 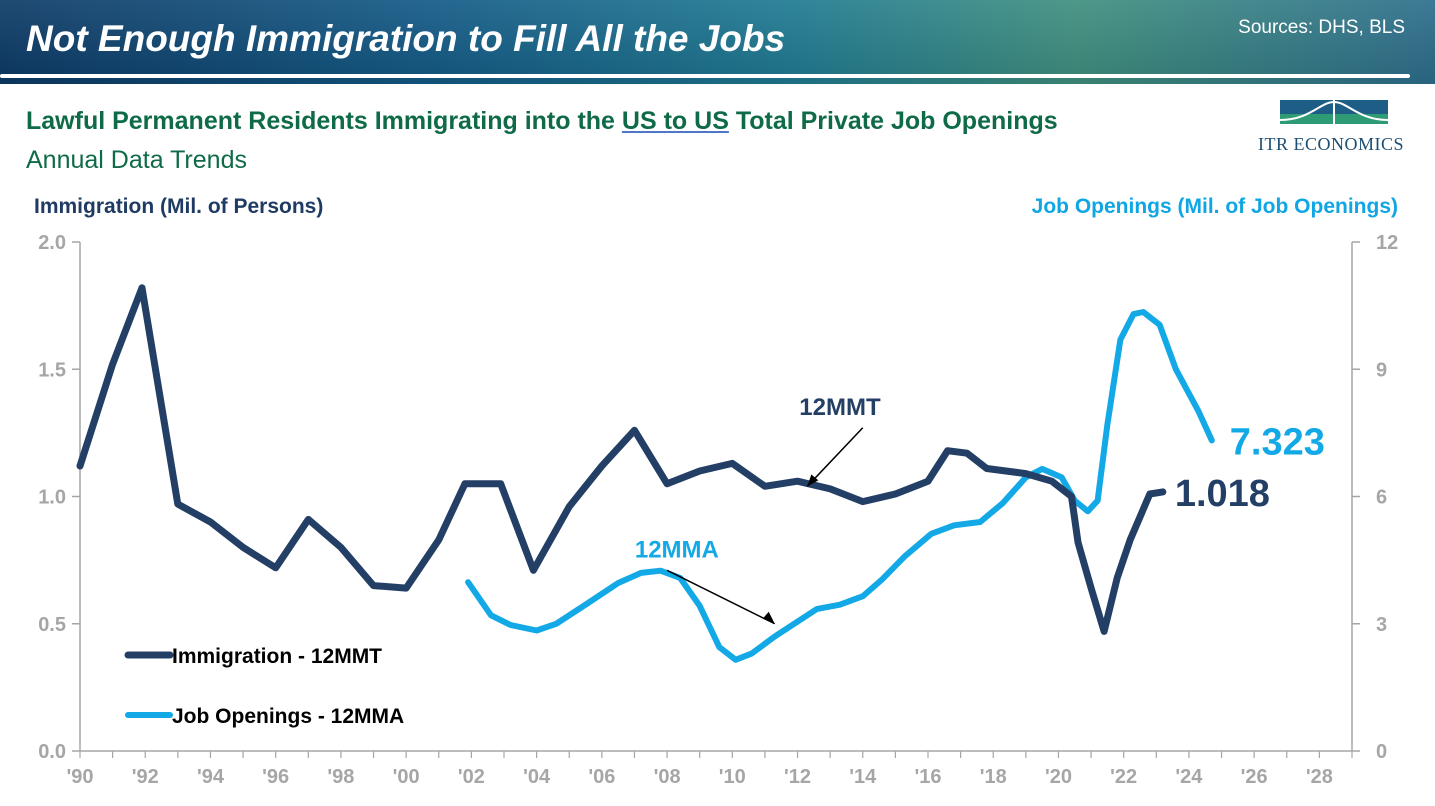 I want to click on x-tick-label: '24, so click(x=1189, y=777).